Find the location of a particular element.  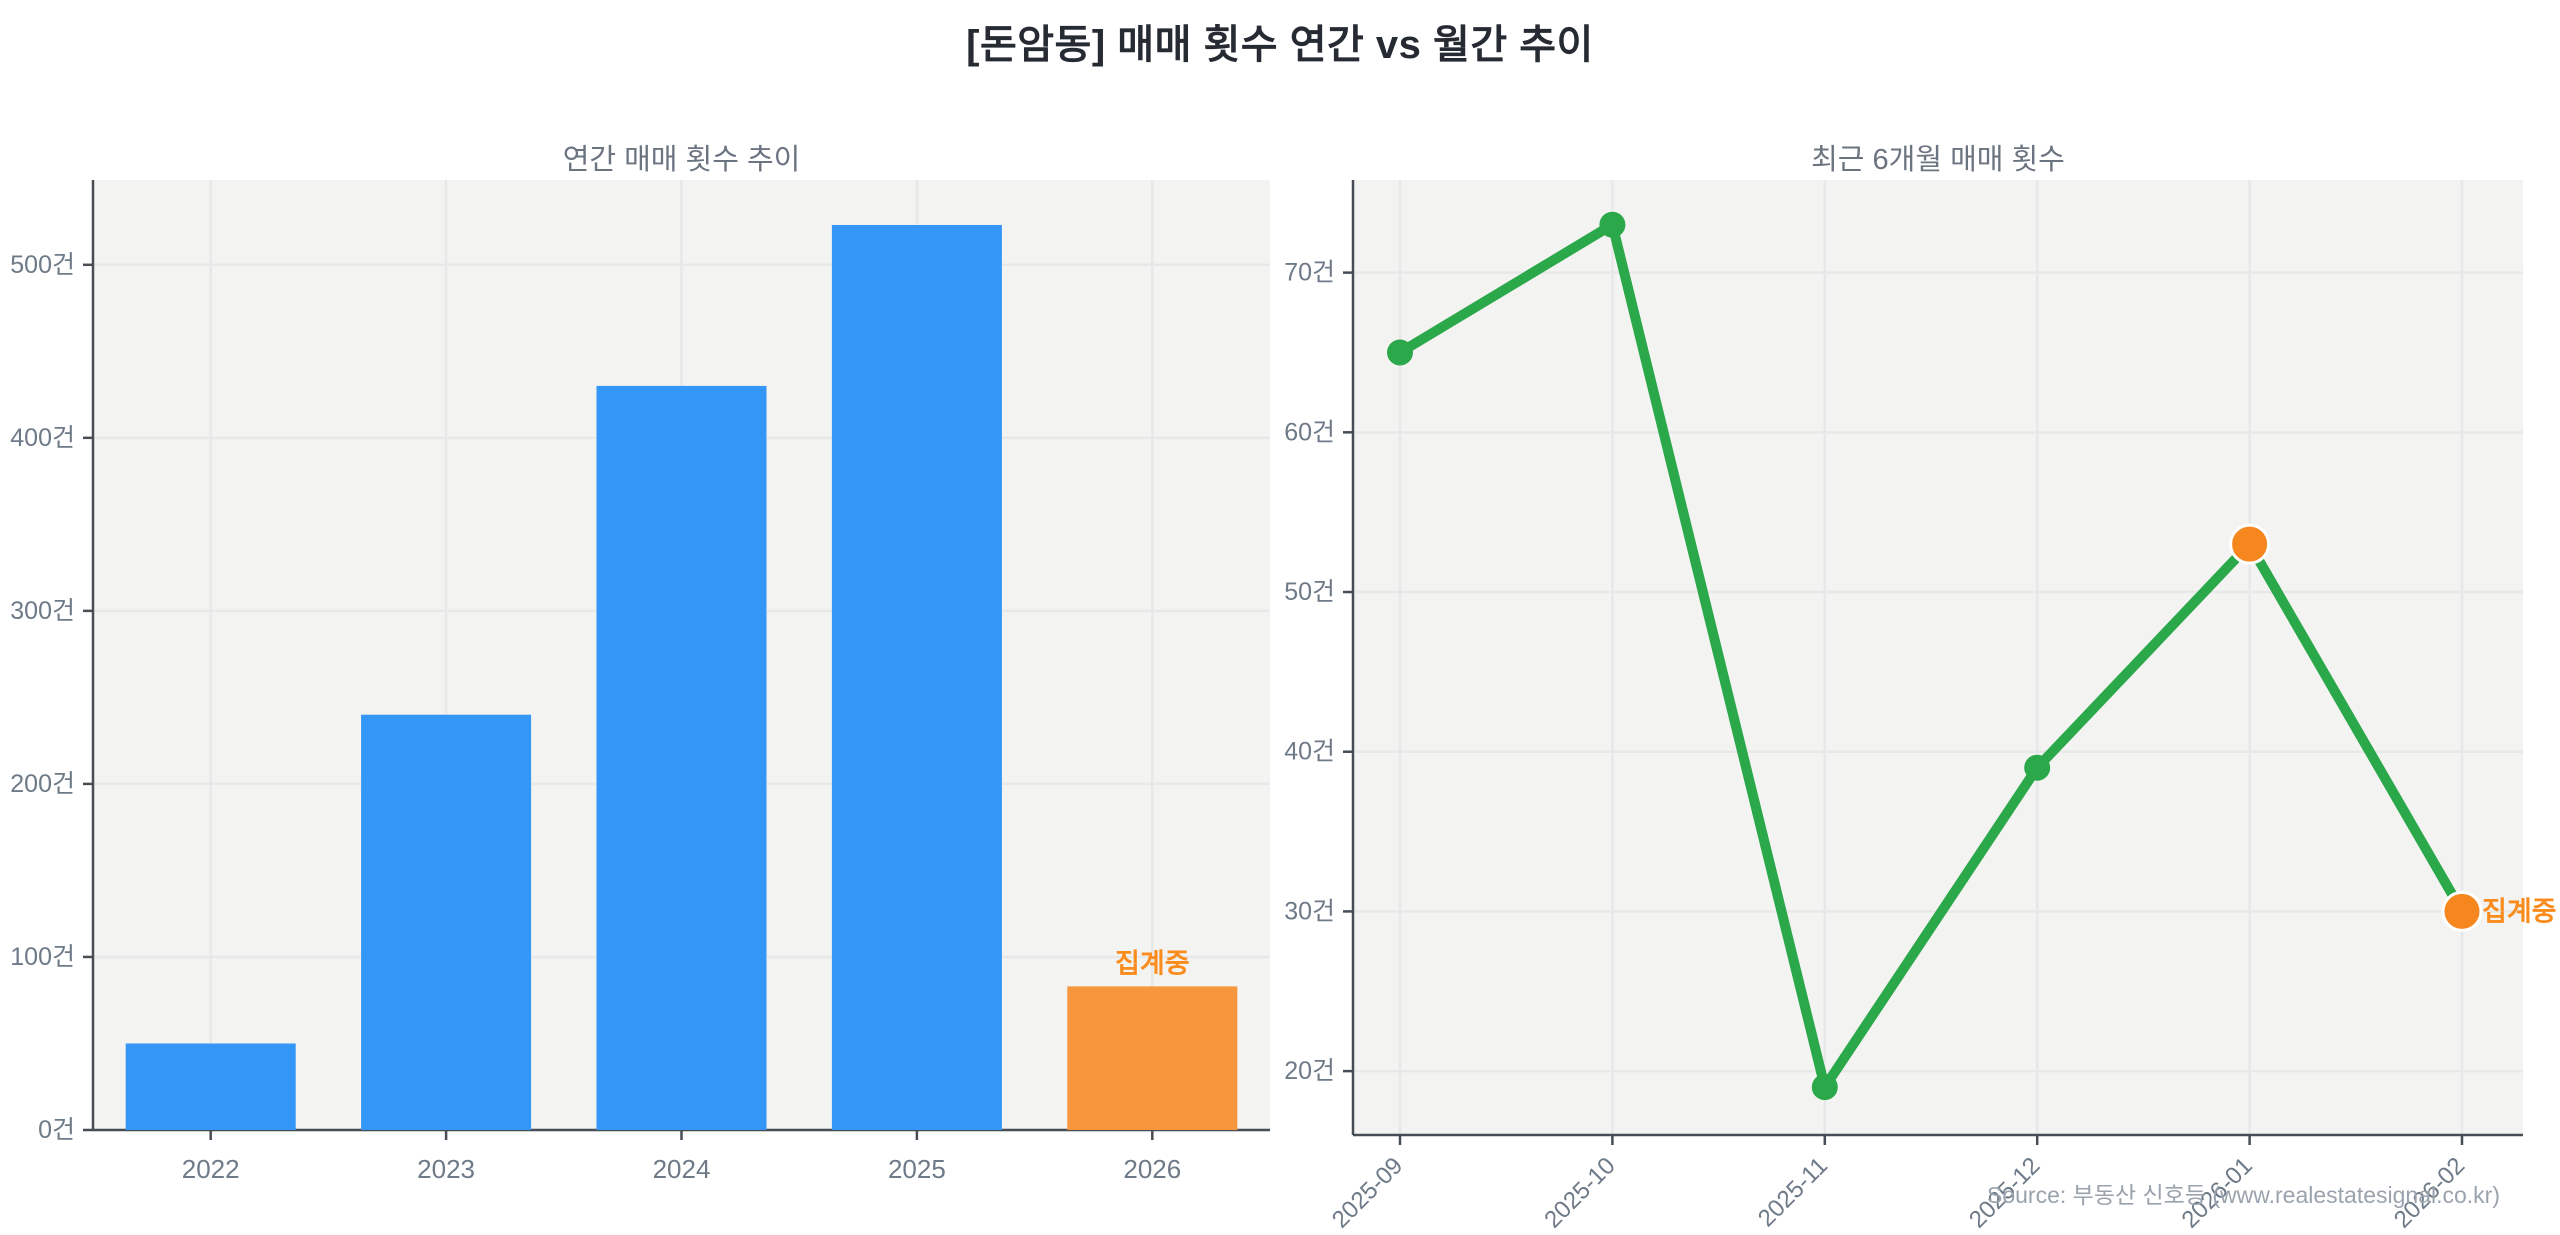

x-tick-label: 2025 is located at coordinates (917, 1169).